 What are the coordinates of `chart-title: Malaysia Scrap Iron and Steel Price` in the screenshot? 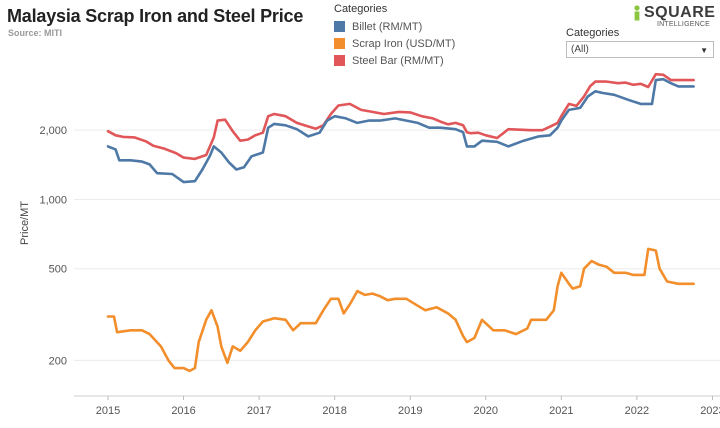 It's located at (155, 16).